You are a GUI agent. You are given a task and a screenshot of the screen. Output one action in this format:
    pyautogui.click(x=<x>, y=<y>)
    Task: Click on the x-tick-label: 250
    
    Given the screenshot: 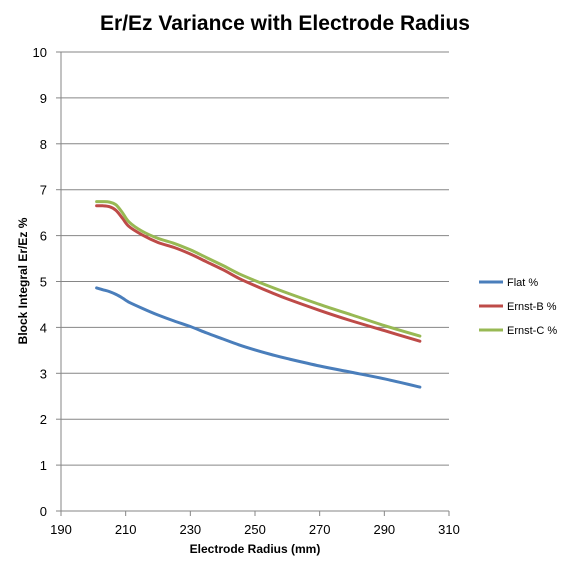 What is the action you would take?
    pyautogui.click(x=255, y=529)
    